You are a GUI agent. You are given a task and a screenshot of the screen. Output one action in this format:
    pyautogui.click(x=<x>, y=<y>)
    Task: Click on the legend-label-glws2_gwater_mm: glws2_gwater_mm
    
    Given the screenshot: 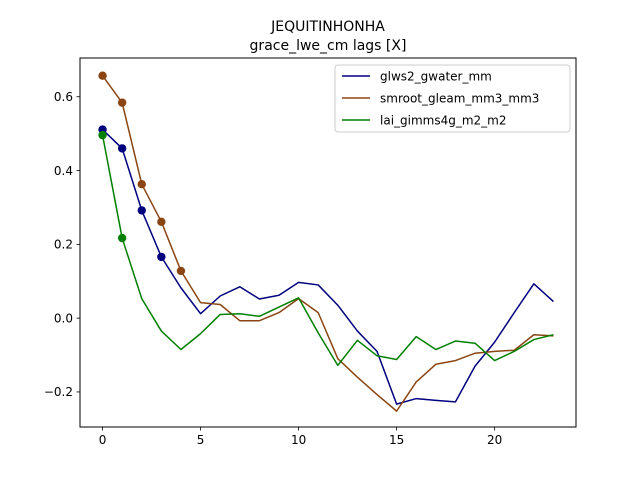 What is the action you would take?
    pyautogui.click(x=436, y=76)
    